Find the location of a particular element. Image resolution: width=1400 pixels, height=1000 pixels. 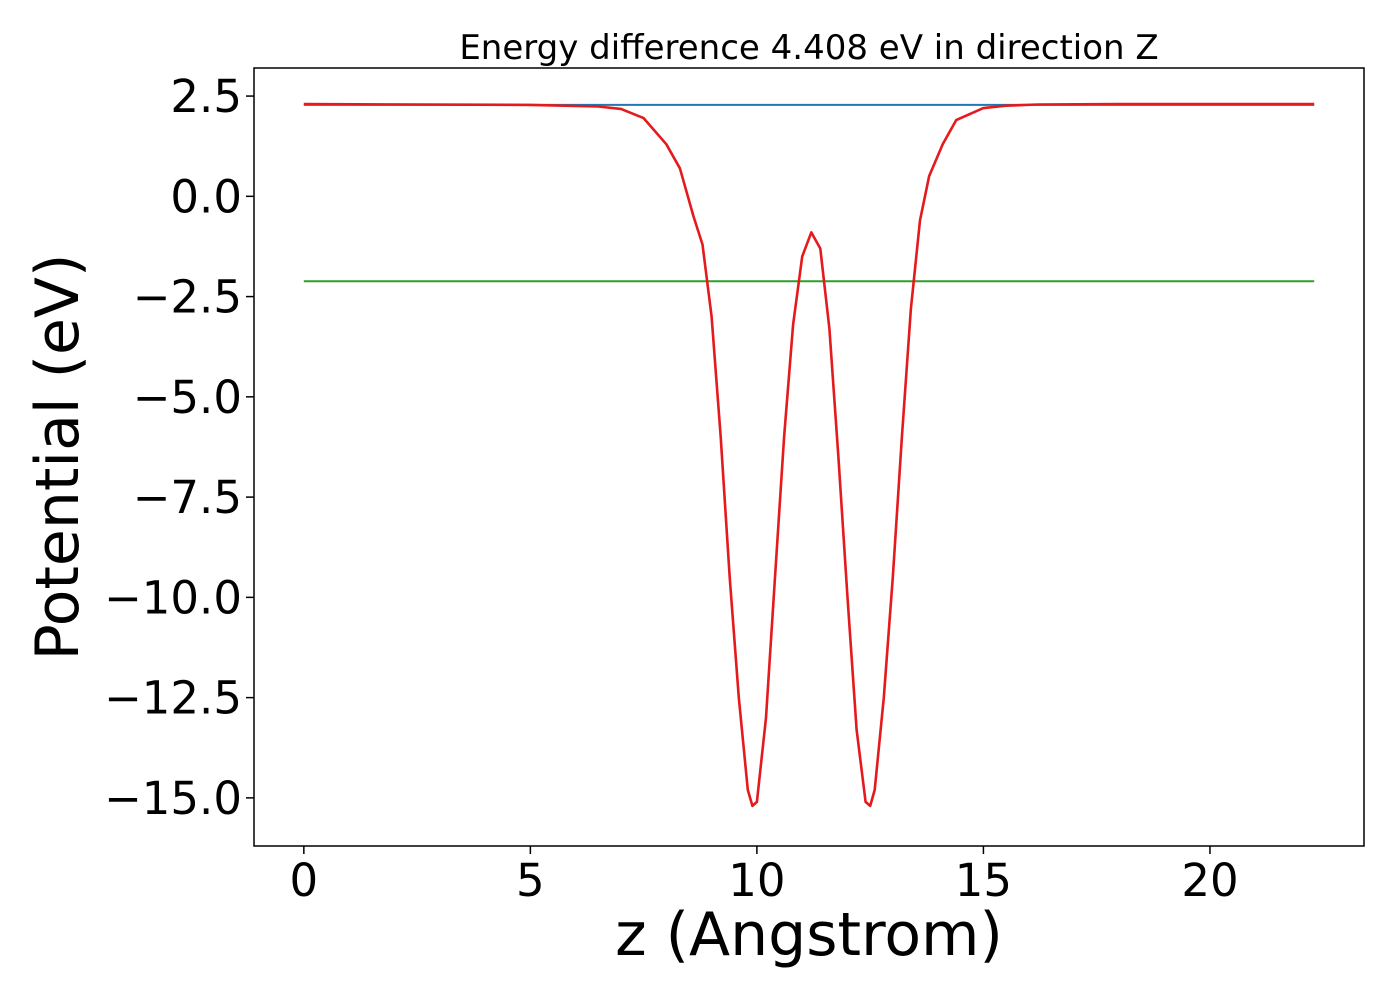

x-tick-label: 5 is located at coordinates (530, 880).